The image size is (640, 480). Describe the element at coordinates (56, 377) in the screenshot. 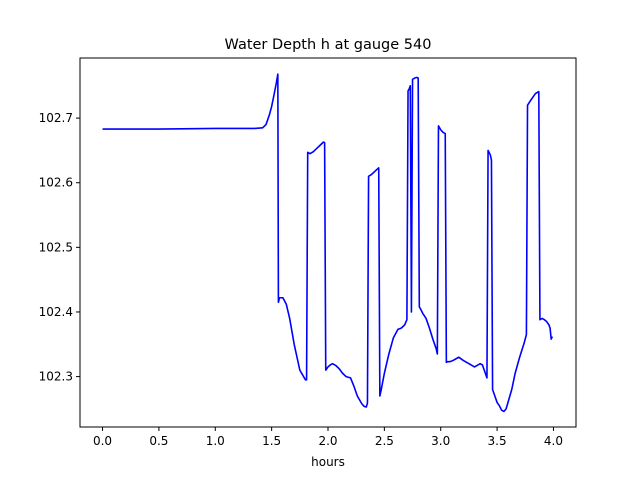

I see `y-tick-label: 102.3` at that location.